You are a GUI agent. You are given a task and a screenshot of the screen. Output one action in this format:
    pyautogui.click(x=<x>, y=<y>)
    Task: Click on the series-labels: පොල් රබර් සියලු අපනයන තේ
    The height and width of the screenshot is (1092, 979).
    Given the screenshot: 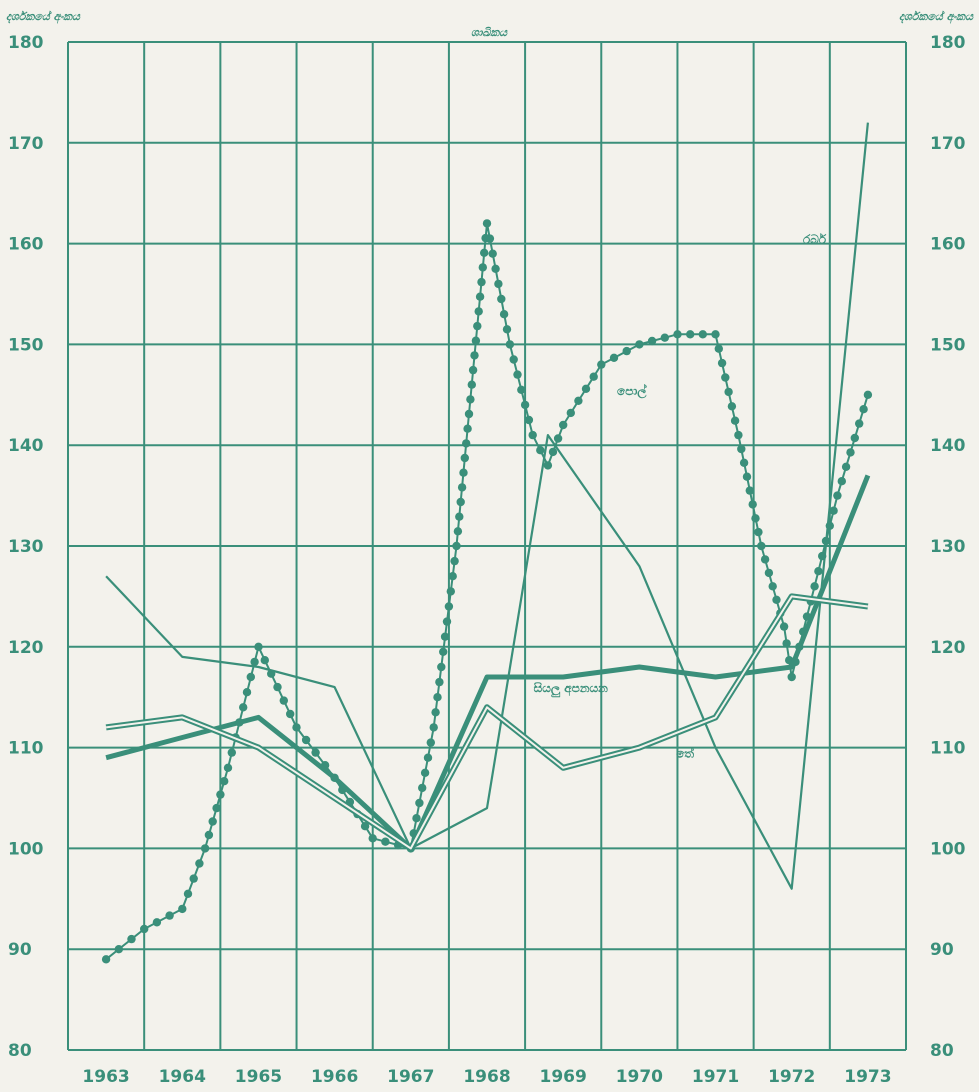 What is the action you would take?
    pyautogui.click(x=680, y=497)
    